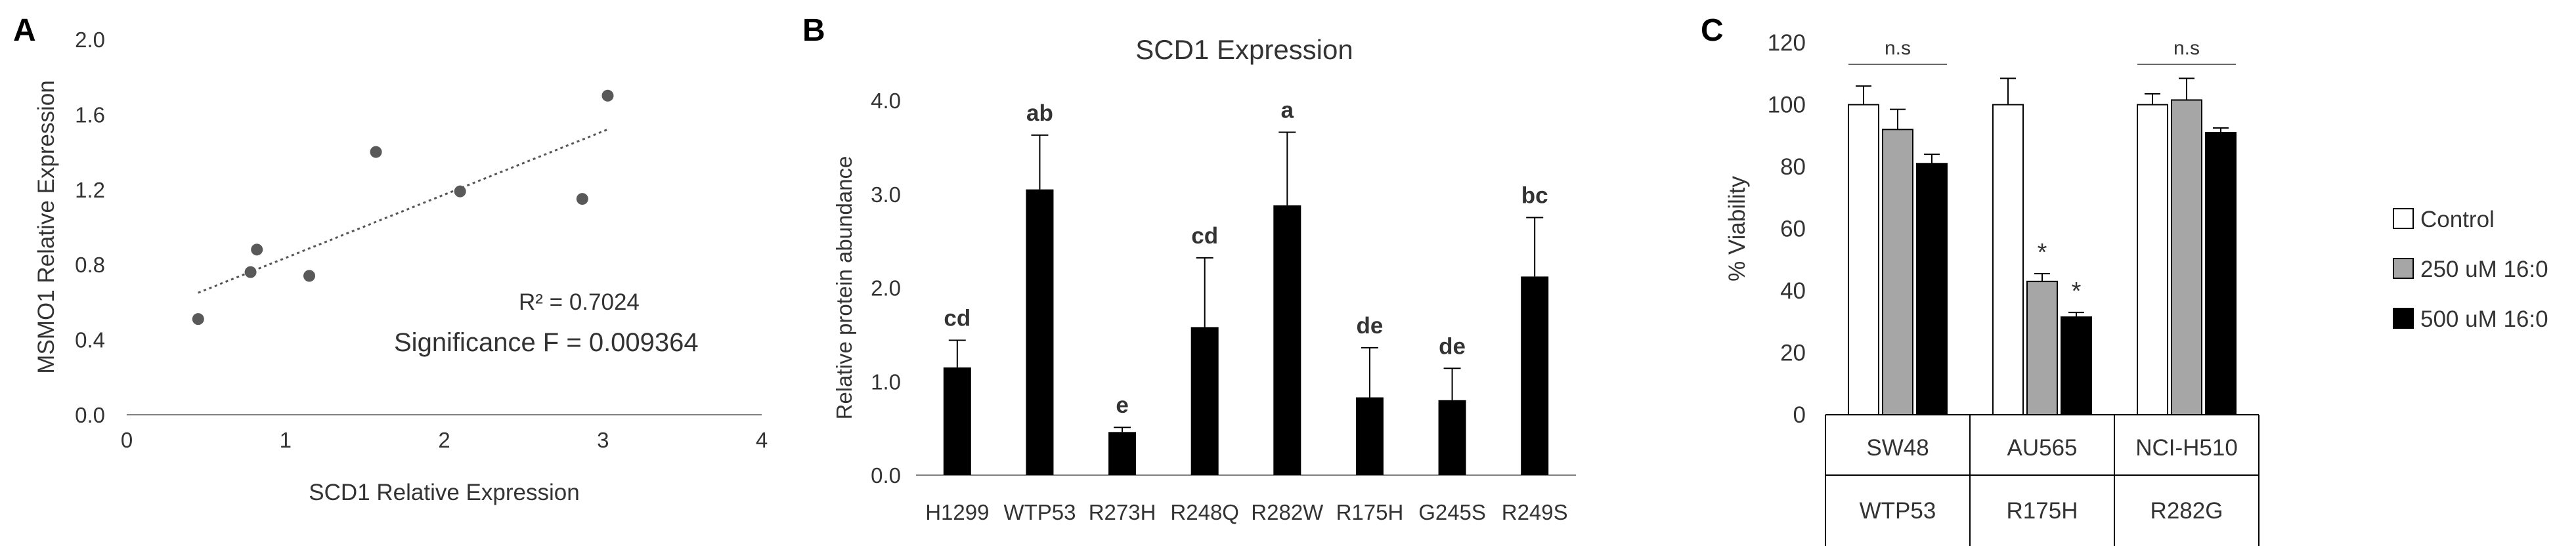  Describe the element at coordinates (2186, 511) in the screenshot. I see `x-tick-label: R282G` at that location.